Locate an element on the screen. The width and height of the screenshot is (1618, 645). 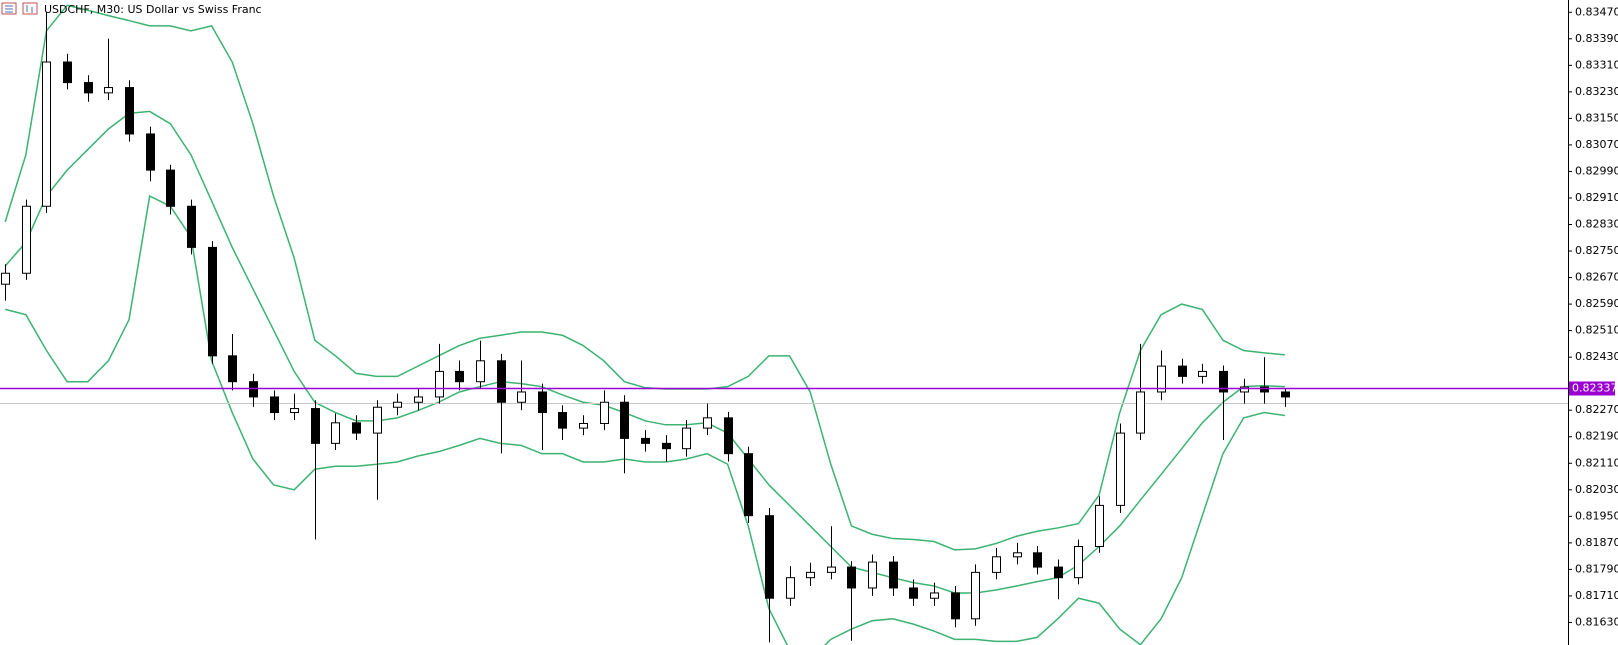
y-tick-label: 0.82590 is located at coordinates (1596, 303).